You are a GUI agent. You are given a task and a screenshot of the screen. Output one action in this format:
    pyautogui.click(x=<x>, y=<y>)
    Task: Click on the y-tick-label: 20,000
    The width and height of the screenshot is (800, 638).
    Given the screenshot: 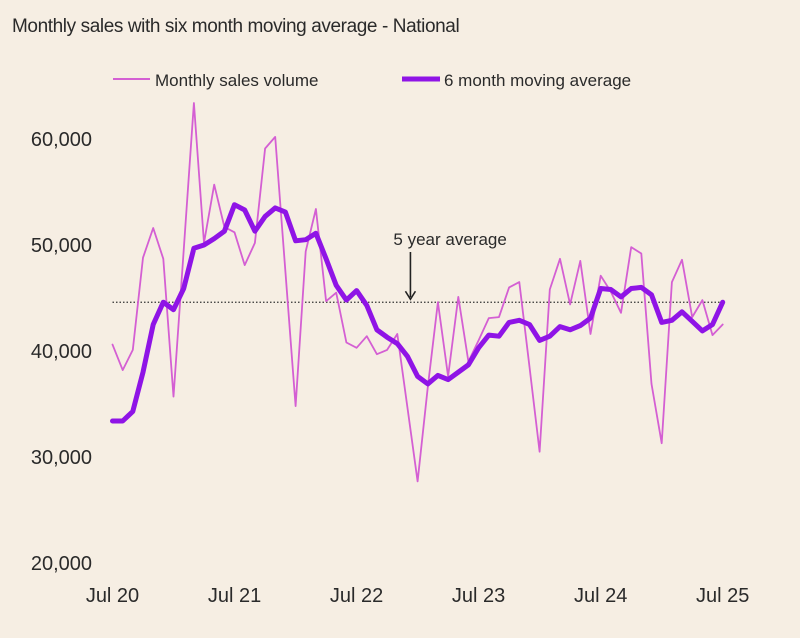 What is the action you would take?
    pyautogui.click(x=61, y=564)
    